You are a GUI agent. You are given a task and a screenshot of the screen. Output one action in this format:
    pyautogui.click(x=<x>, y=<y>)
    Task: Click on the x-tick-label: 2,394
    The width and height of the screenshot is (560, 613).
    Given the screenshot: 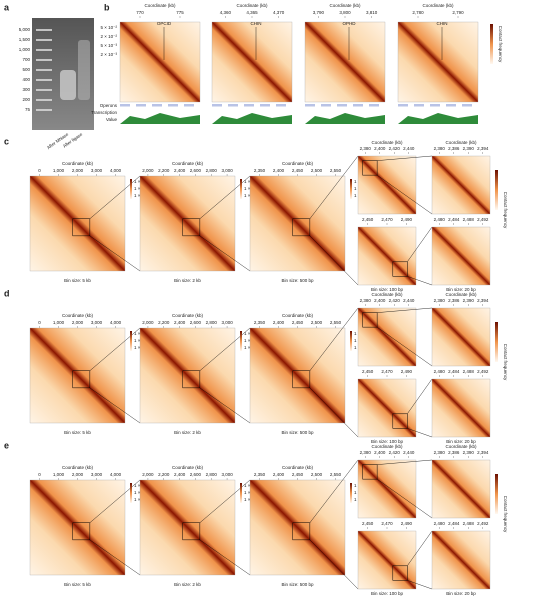 What is the action you would take?
    pyautogui.click(x=483, y=148)
    